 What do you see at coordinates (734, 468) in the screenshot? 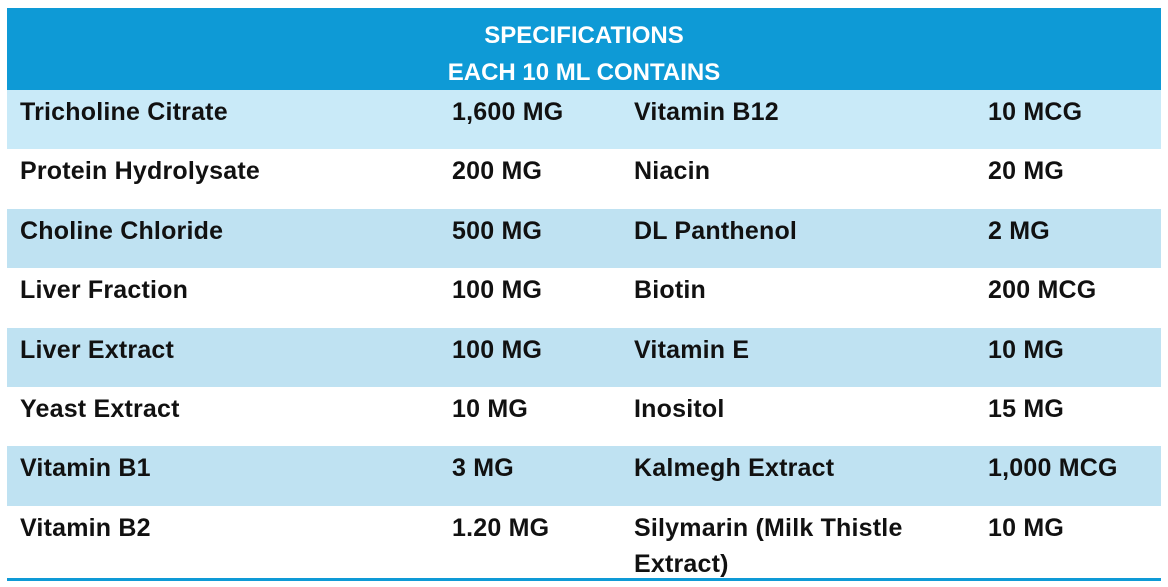
I see `ingredient-name: Kalmegh Extract` at bounding box center [734, 468].